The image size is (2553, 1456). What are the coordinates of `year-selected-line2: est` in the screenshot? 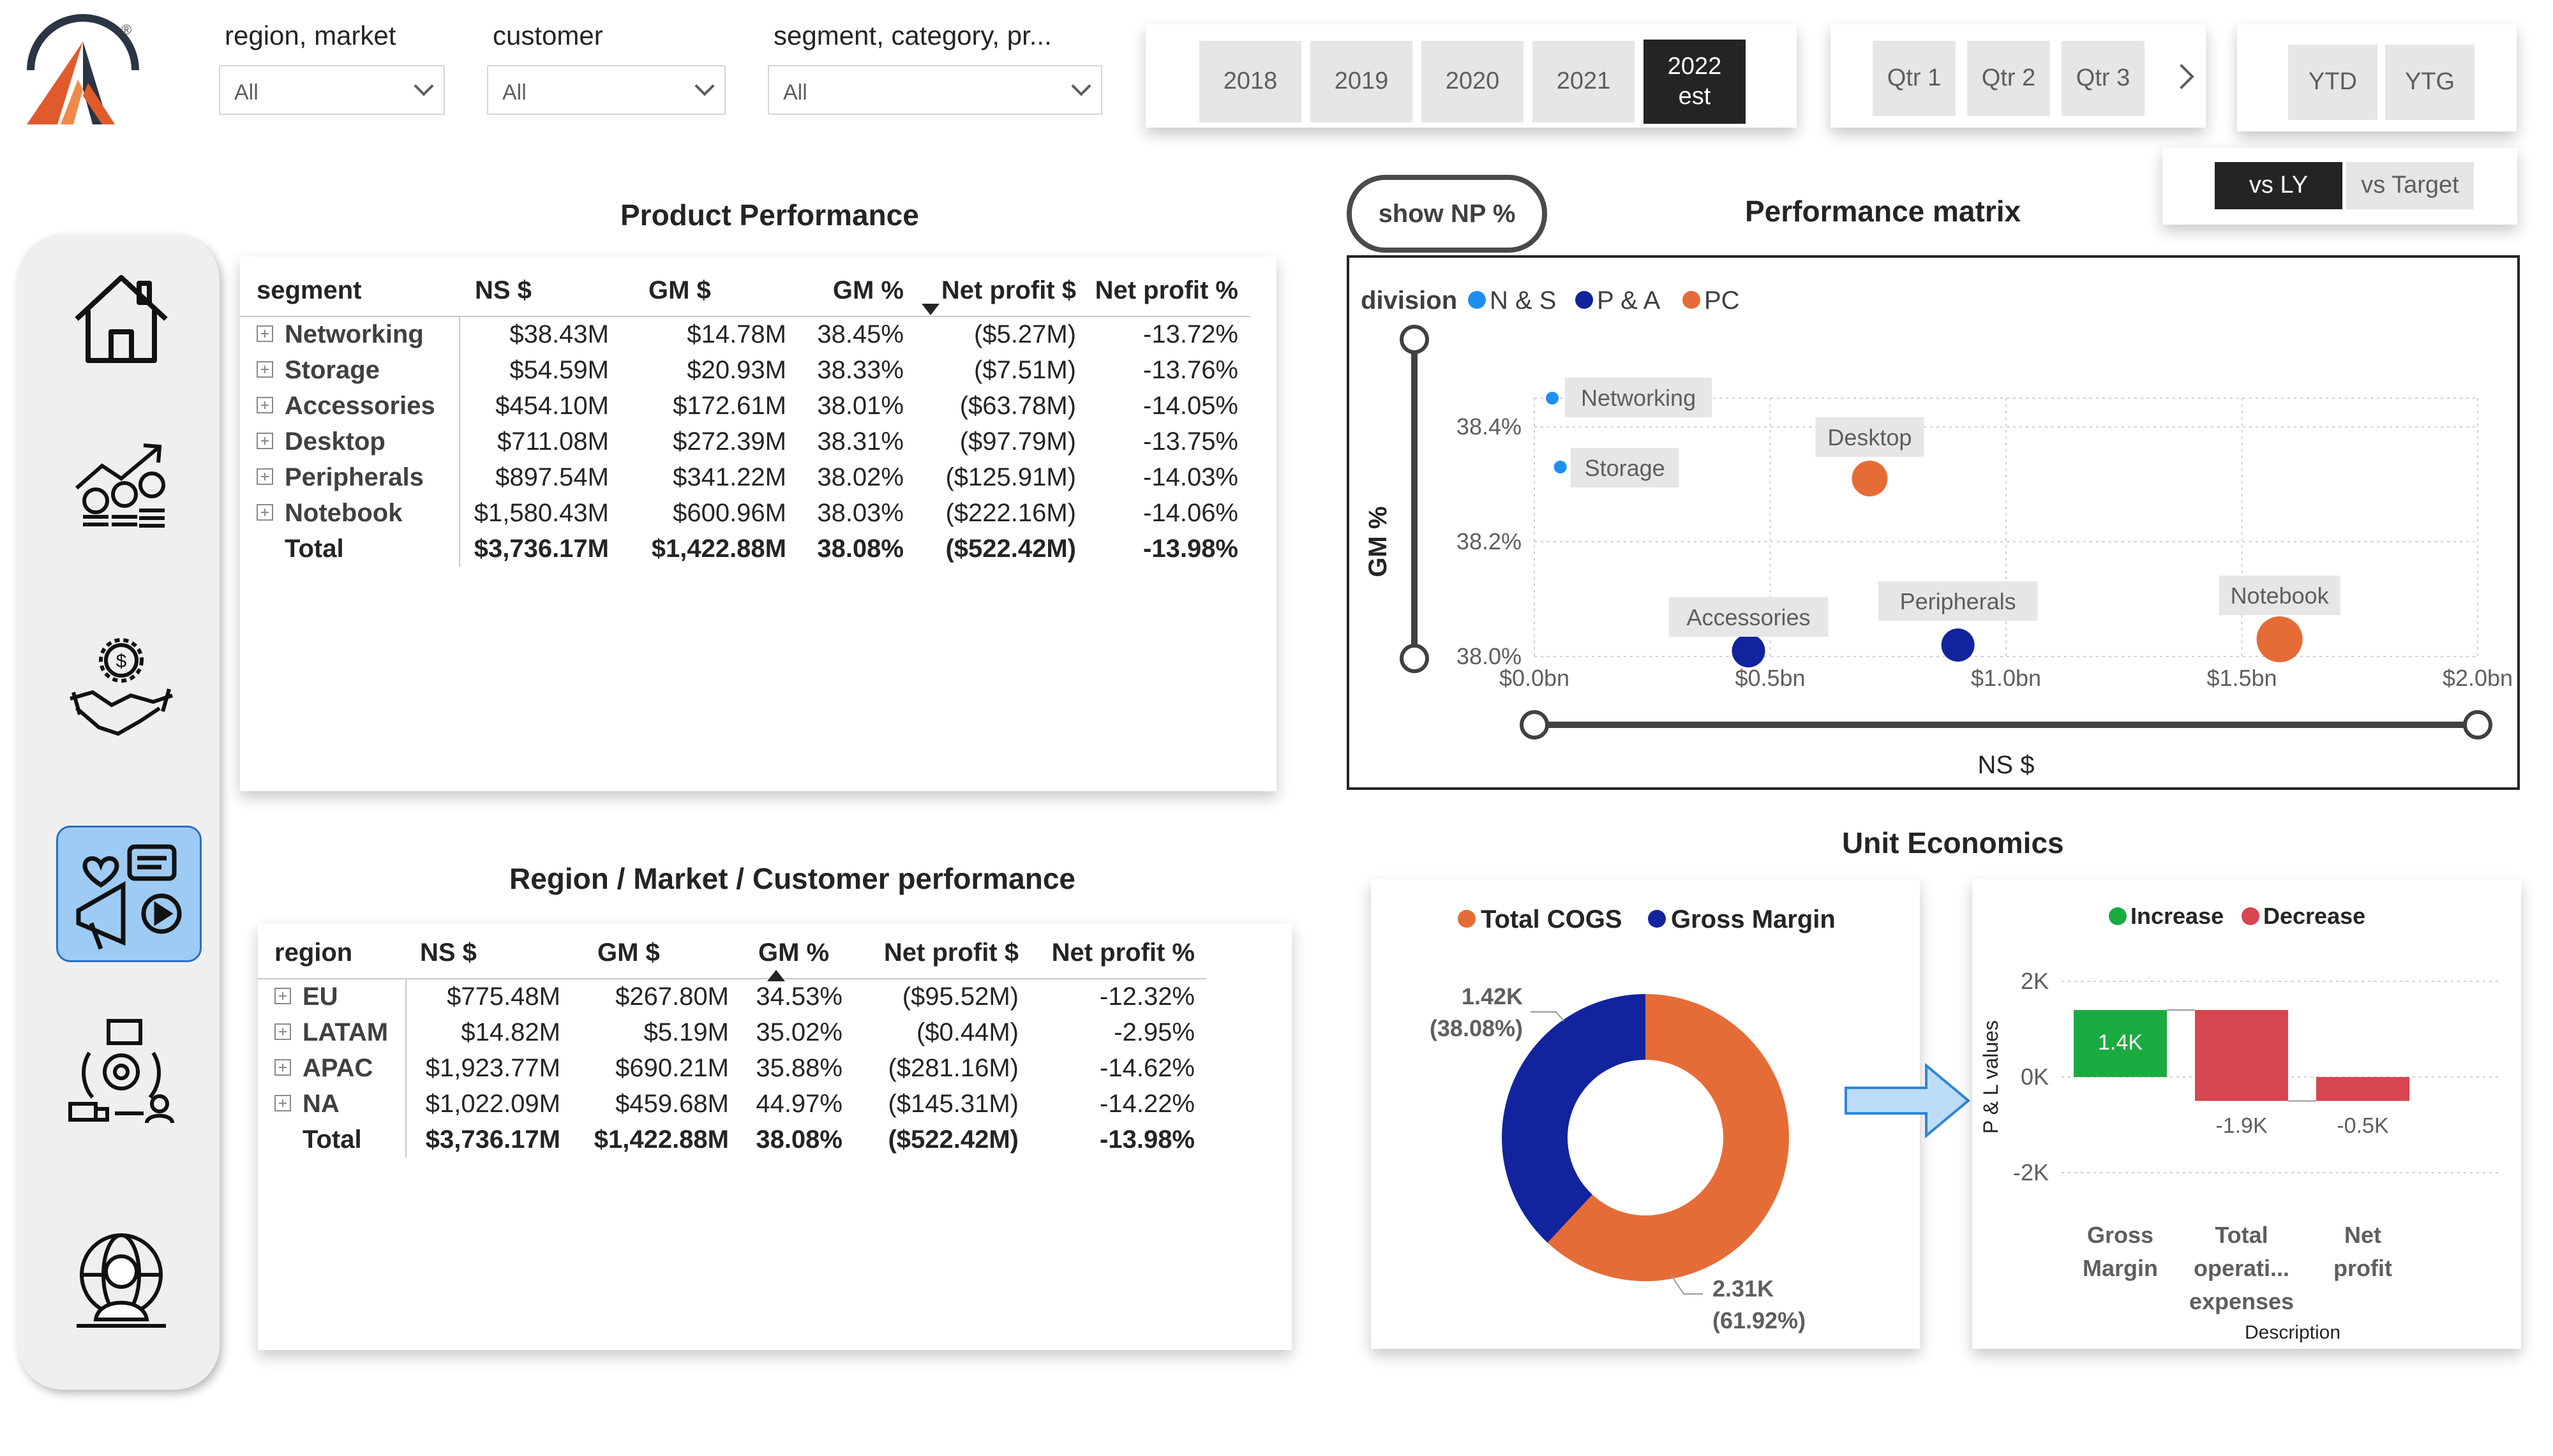 It's located at (1694, 96).